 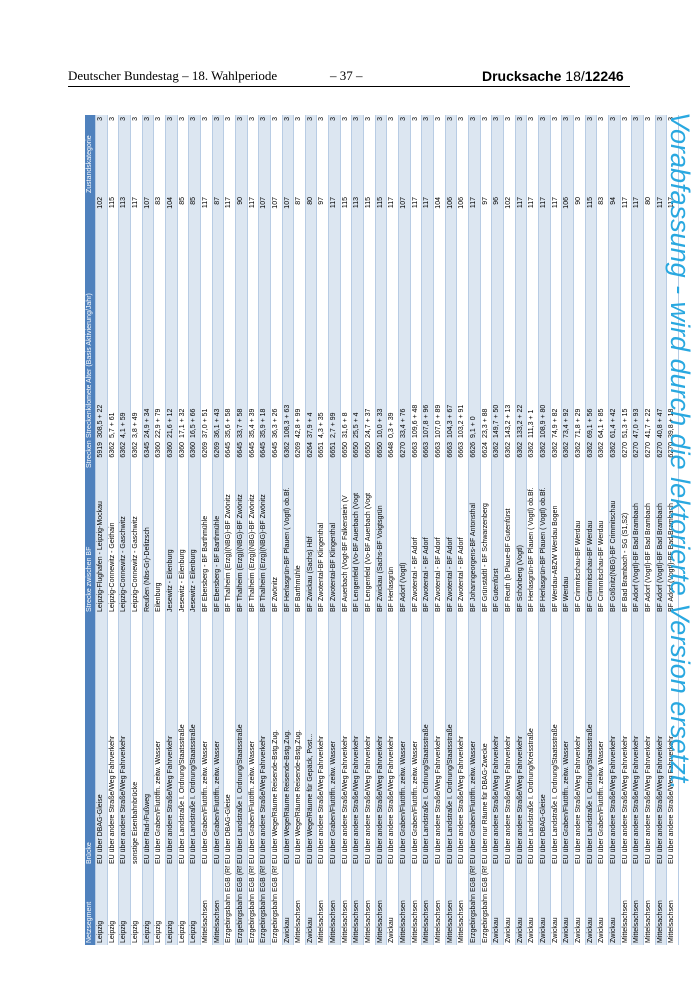 I want to click on table-cell: 104,3 + 67, so click(x=450, y=421).